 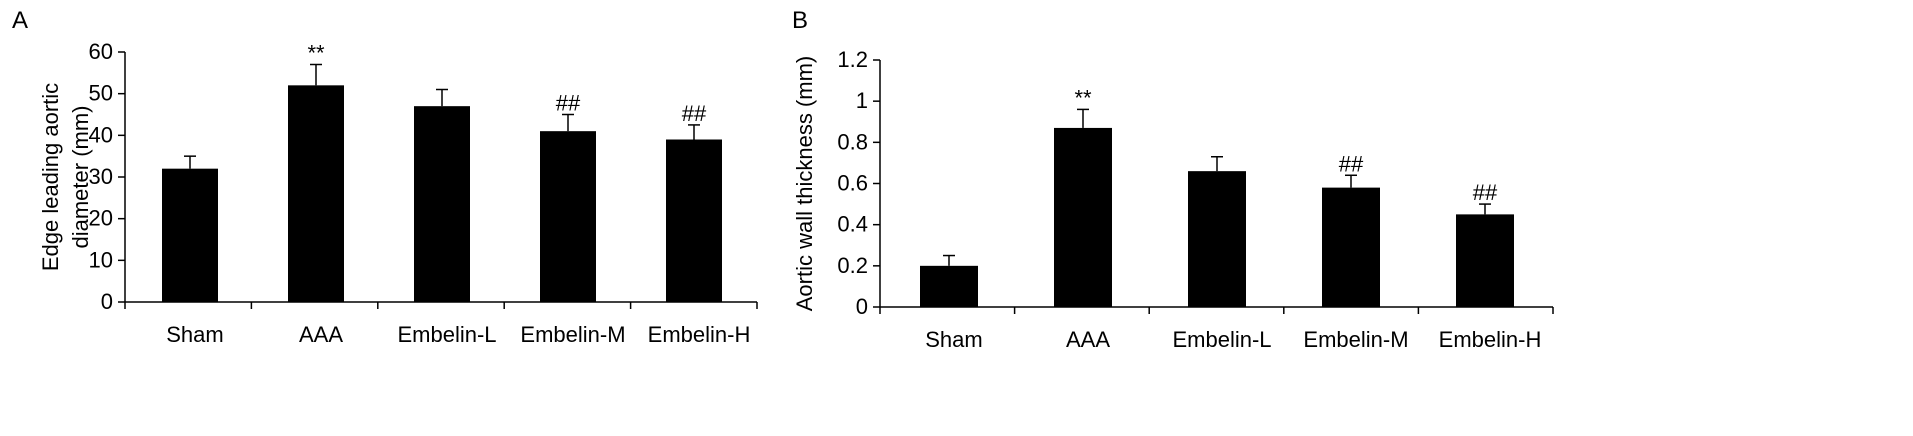 I want to click on y-tick-label: 1.2, so click(x=852, y=59).